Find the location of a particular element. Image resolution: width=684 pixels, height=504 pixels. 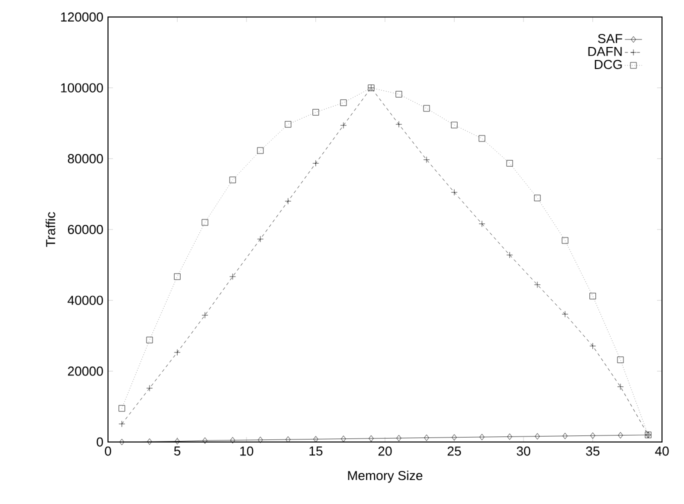

y-tick-label: 20000 is located at coordinates (85, 371).